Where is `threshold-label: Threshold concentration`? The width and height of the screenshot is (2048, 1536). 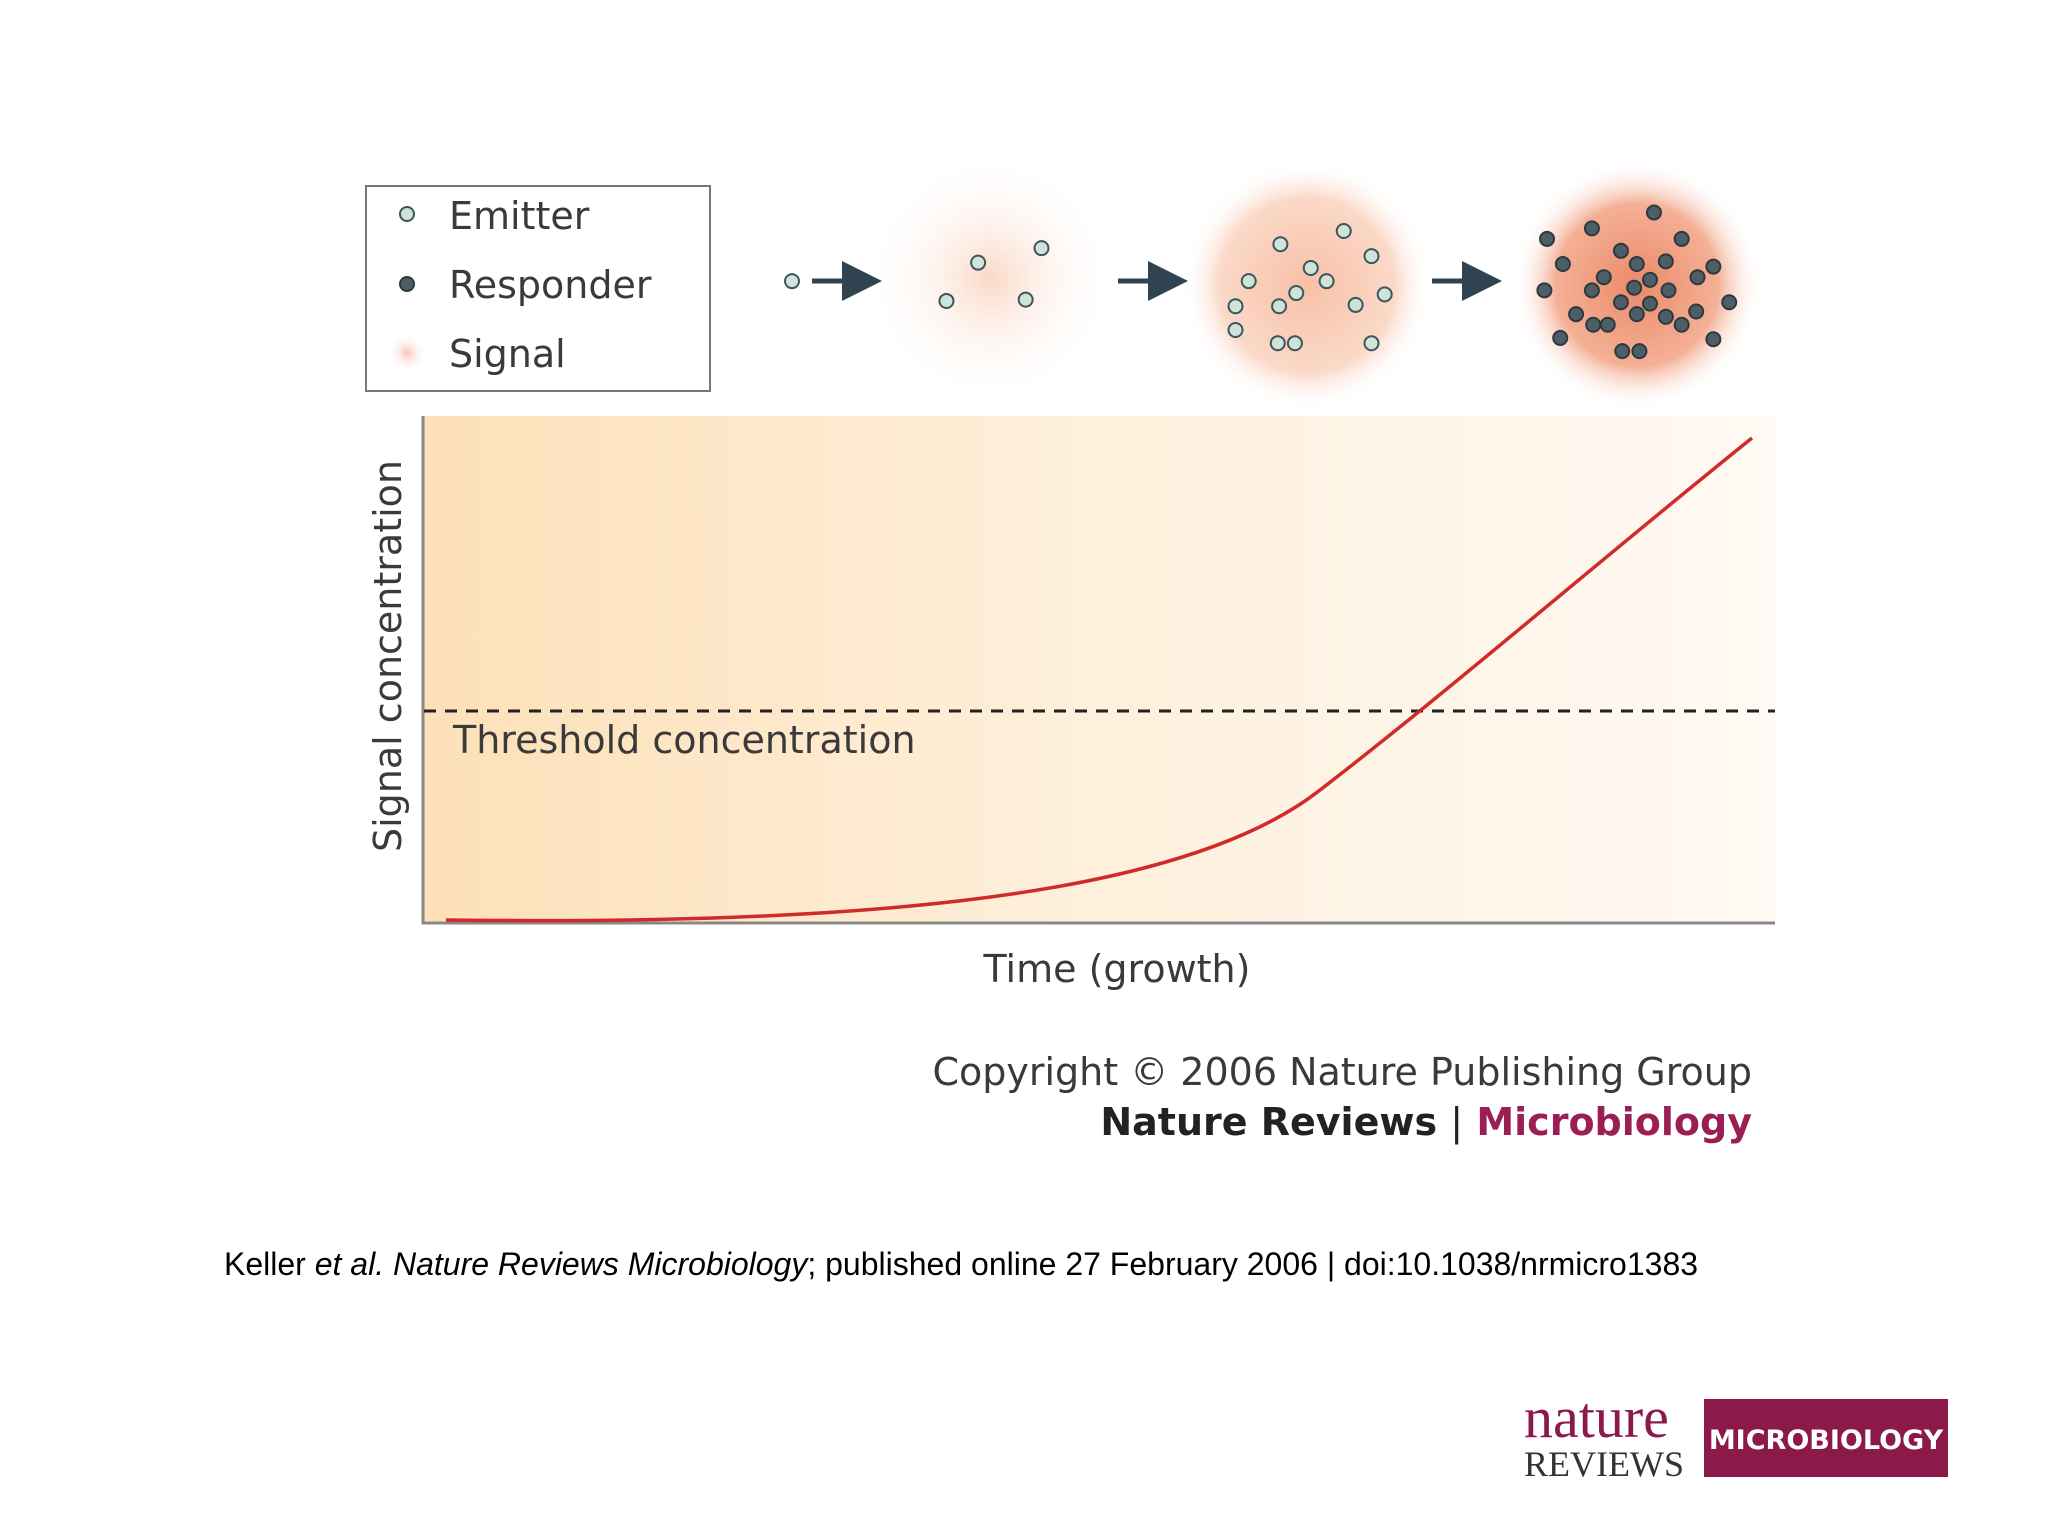
threshold-label: Threshold concentration is located at coordinates (684, 740).